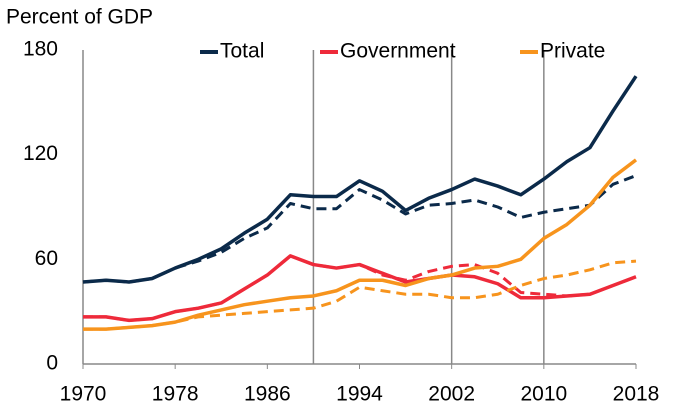  Describe the element at coordinates (40, 49) in the screenshot. I see `y-tick-label: 180` at that location.